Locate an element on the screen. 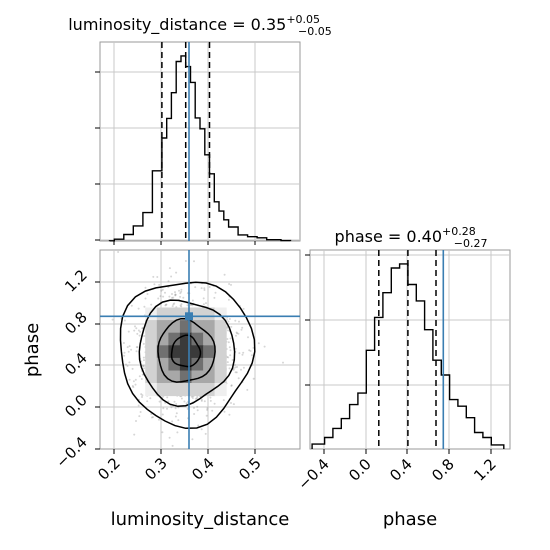 The height and width of the screenshot is (550, 550). histogram-step is located at coordinates (200, 148).